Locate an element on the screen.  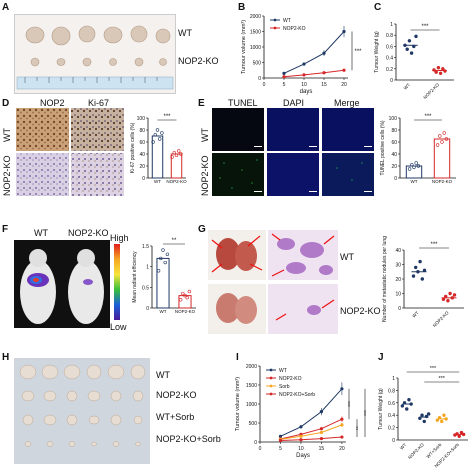
panel-h-letter: H is located at coordinates (6, 357).